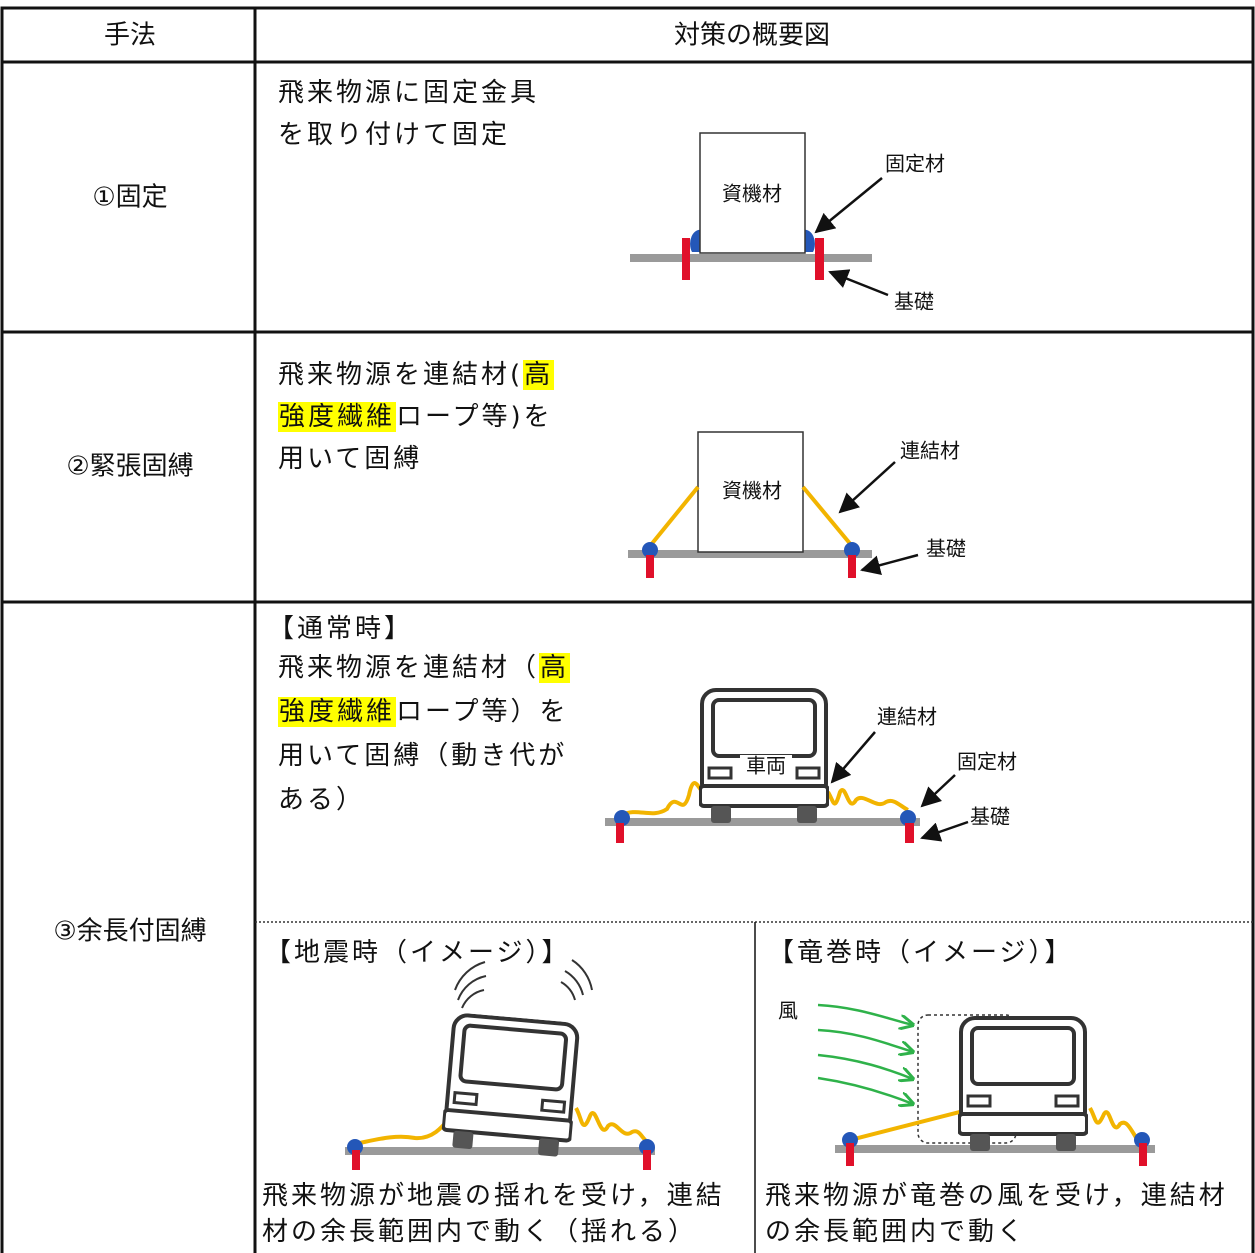 This screenshot has height=1253, width=1255. Describe the element at coordinates (418, 953) in the screenshot. I see `section-heading: 【地震時（イメージ）】` at that location.